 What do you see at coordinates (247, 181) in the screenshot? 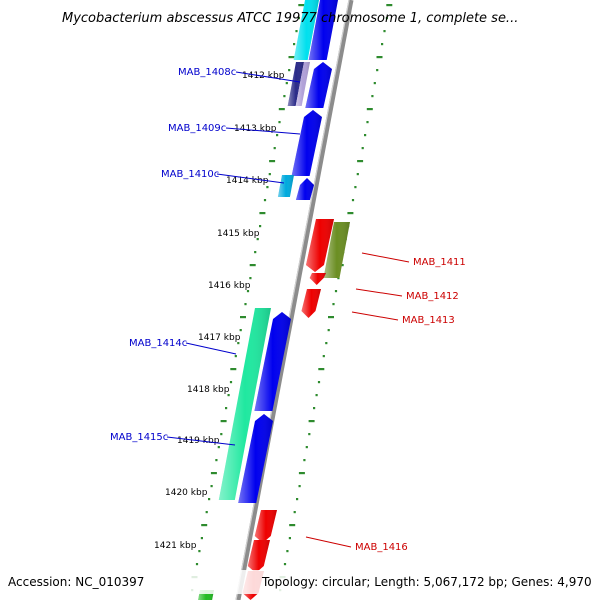
I see `kbp-label: 1414 kbp` at bounding box center [247, 181].